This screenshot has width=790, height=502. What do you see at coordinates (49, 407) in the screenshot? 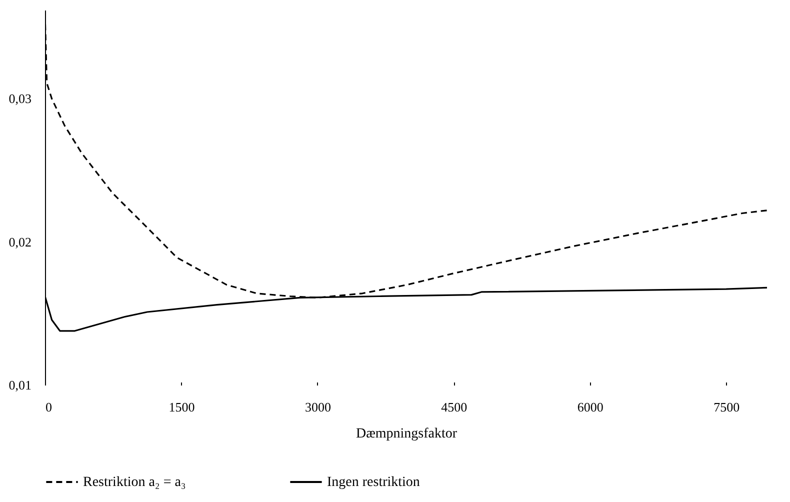
I see `x-tick-label: 0` at bounding box center [49, 407].